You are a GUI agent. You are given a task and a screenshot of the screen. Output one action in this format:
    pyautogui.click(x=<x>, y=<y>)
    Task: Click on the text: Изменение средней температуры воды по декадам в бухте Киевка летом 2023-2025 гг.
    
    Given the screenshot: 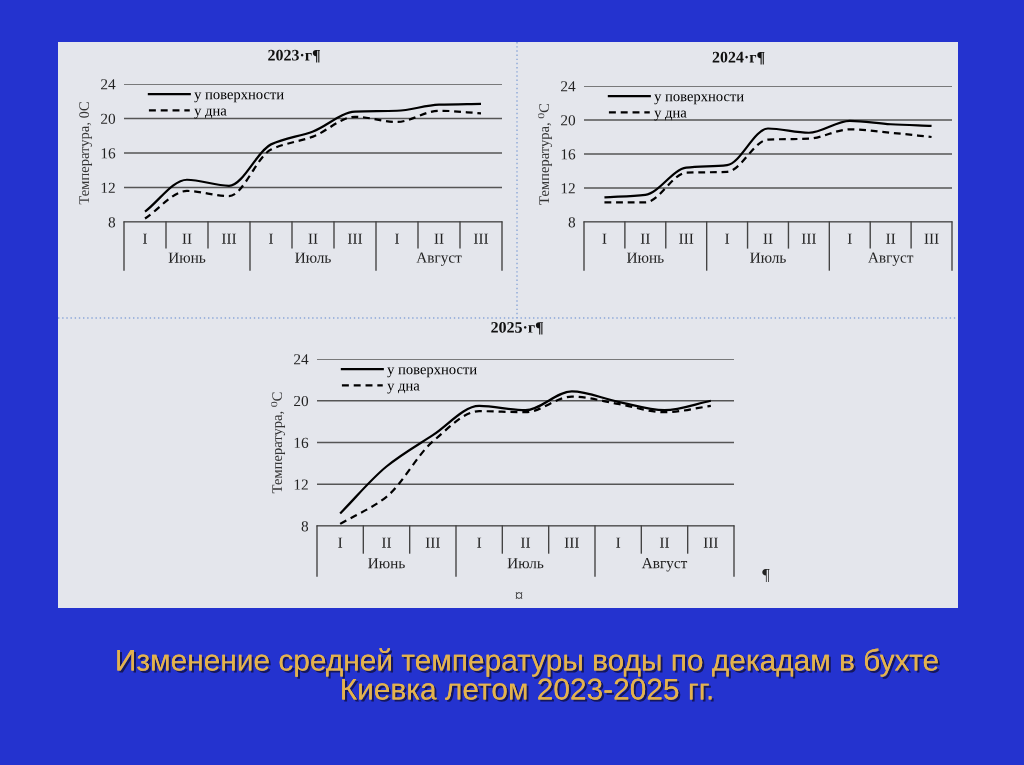 What is the action you would take?
    pyautogui.click(x=528, y=675)
    